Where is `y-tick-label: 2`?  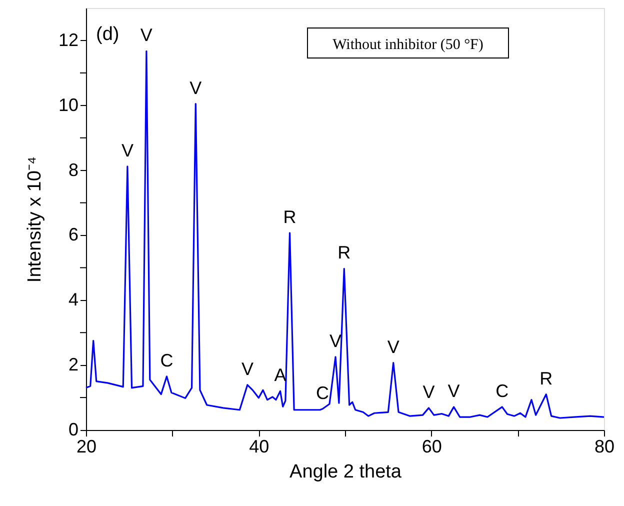
y-tick-label: 2 is located at coordinates (73, 364).